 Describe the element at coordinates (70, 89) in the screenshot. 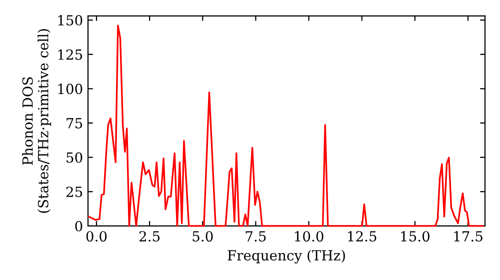

I see `y-tick-label: 100` at that location.